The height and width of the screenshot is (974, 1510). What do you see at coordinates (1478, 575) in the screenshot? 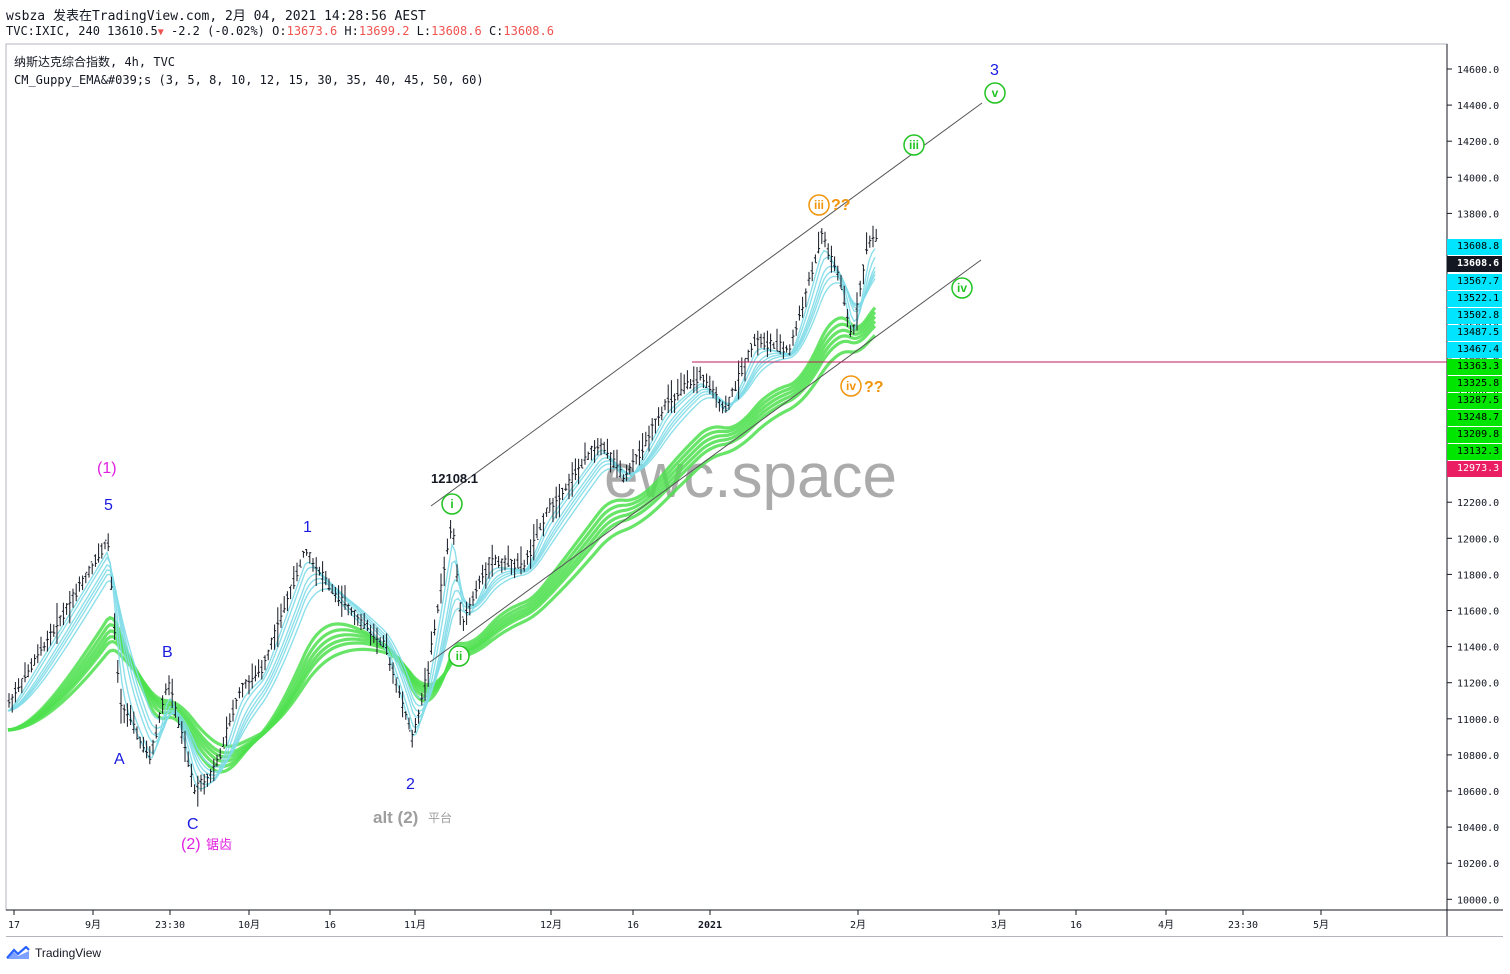
I see `price-tick-label: 11800.0` at bounding box center [1478, 575].